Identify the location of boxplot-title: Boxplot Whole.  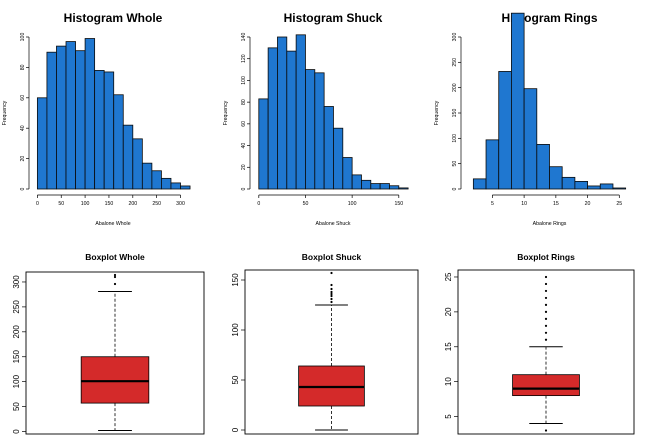
(115, 257).